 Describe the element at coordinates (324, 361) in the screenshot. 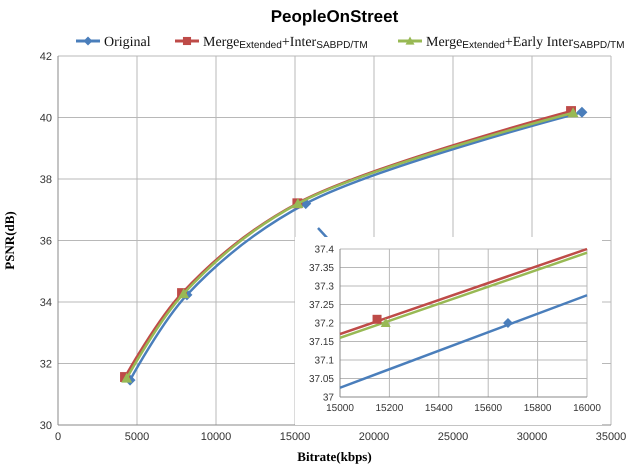

I see `y-tick-label: 37.1` at that location.